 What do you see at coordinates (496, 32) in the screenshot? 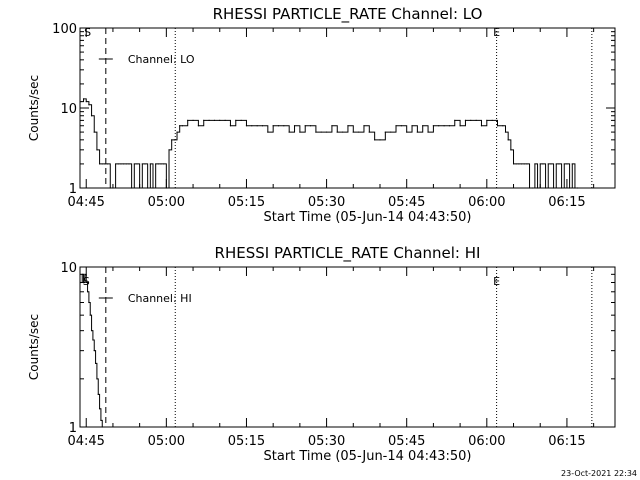
I see `lo-marker-e: E` at bounding box center [496, 32].